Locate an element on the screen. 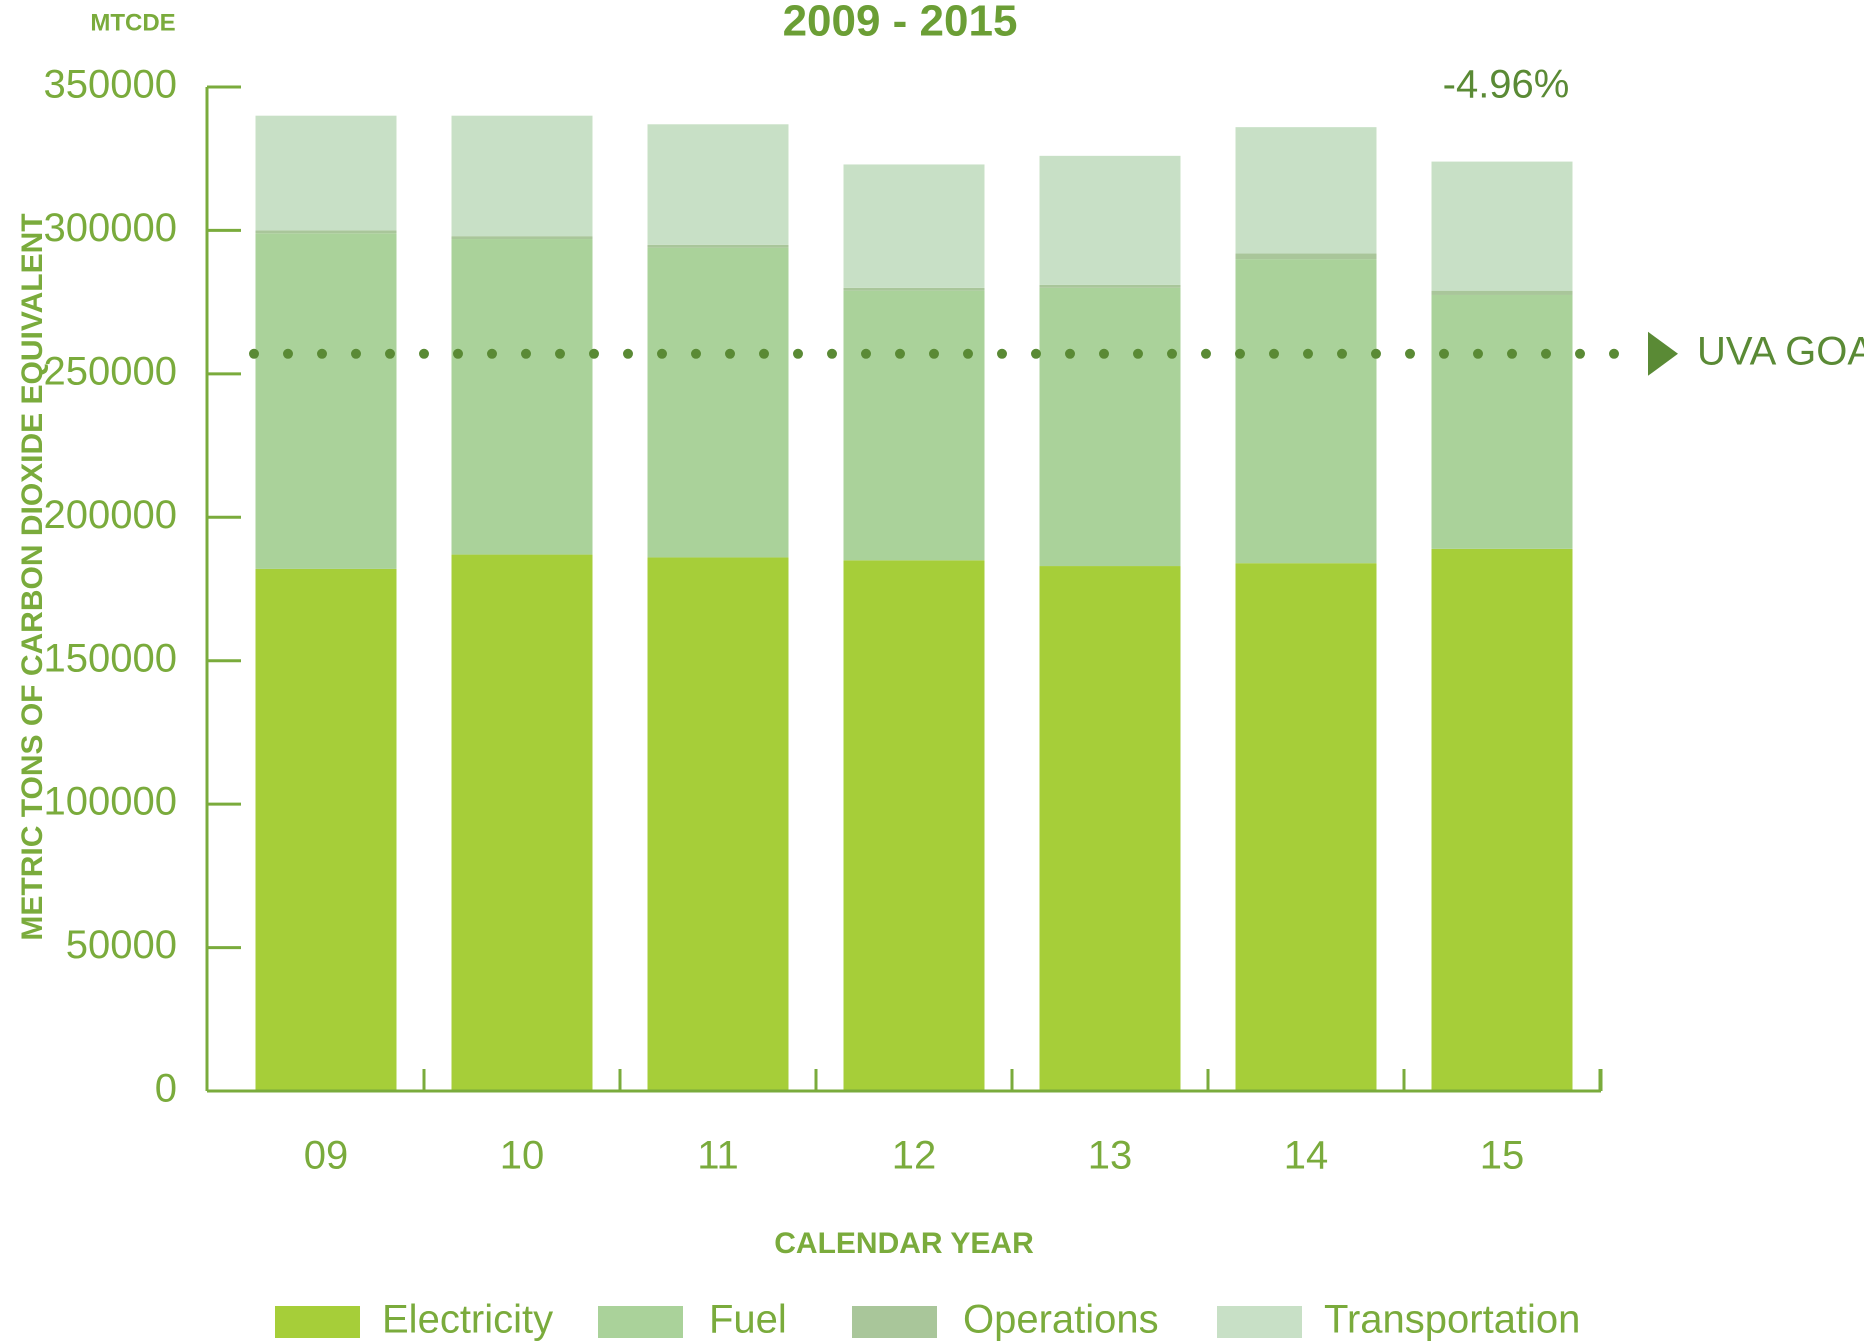 This screenshot has height=1342, width=1864. y-tick-label: 50000 is located at coordinates (121, 945).